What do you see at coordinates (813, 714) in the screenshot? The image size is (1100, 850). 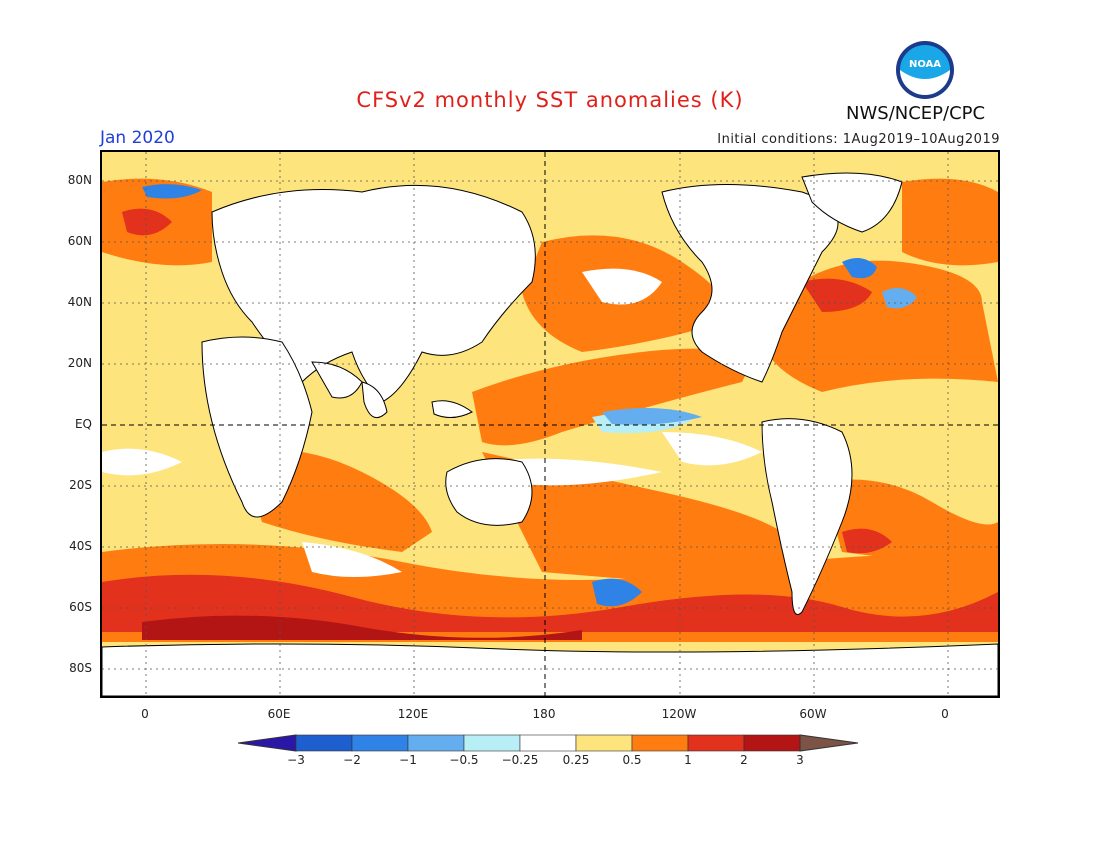 I see `lon-label: 60W` at bounding box center [813, 714].